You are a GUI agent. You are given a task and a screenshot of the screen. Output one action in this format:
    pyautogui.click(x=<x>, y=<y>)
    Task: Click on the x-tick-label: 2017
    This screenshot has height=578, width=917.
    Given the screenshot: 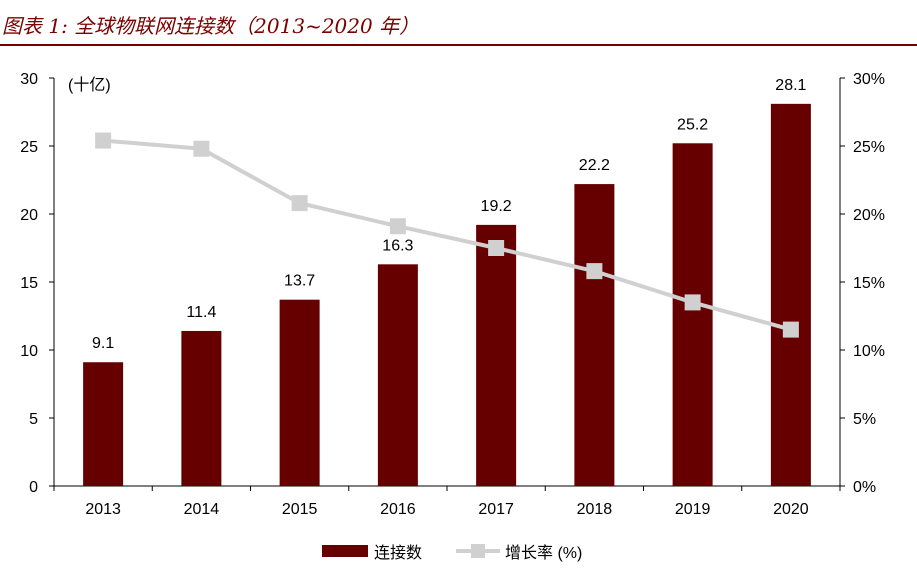 What is the action you would take?
    pyautogui.click(x=496, y=509)
    